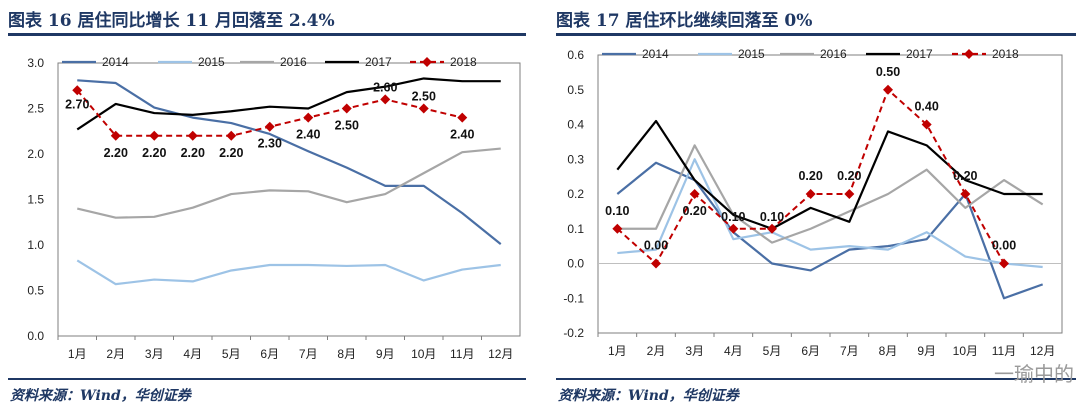 This screenshot has width=1080, height=417. I want to click on data-label: 2.30, so click(270, 144).